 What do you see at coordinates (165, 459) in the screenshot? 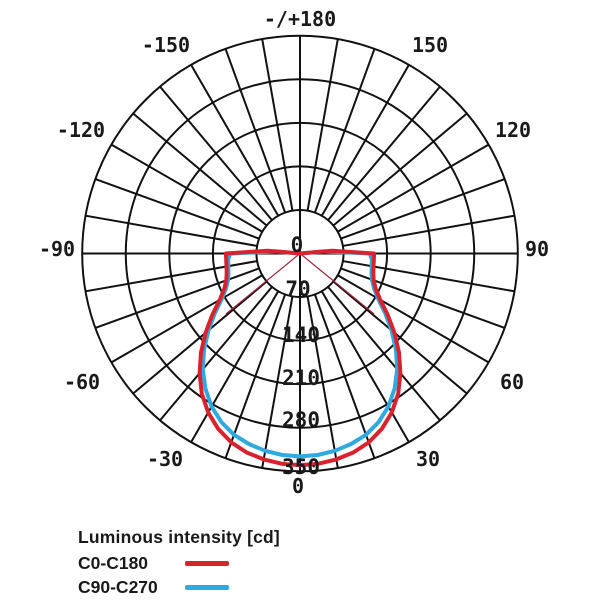
I see `angle-label: -30` at bounding box center [165, 459].